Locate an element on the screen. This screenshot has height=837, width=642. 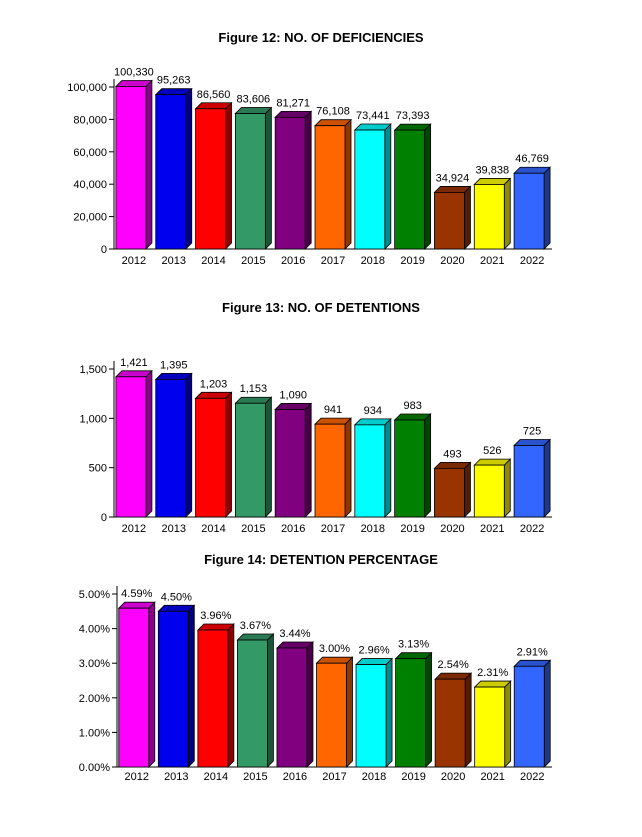
y-tick-label: 20,000 is located at coordinates (90, 218).